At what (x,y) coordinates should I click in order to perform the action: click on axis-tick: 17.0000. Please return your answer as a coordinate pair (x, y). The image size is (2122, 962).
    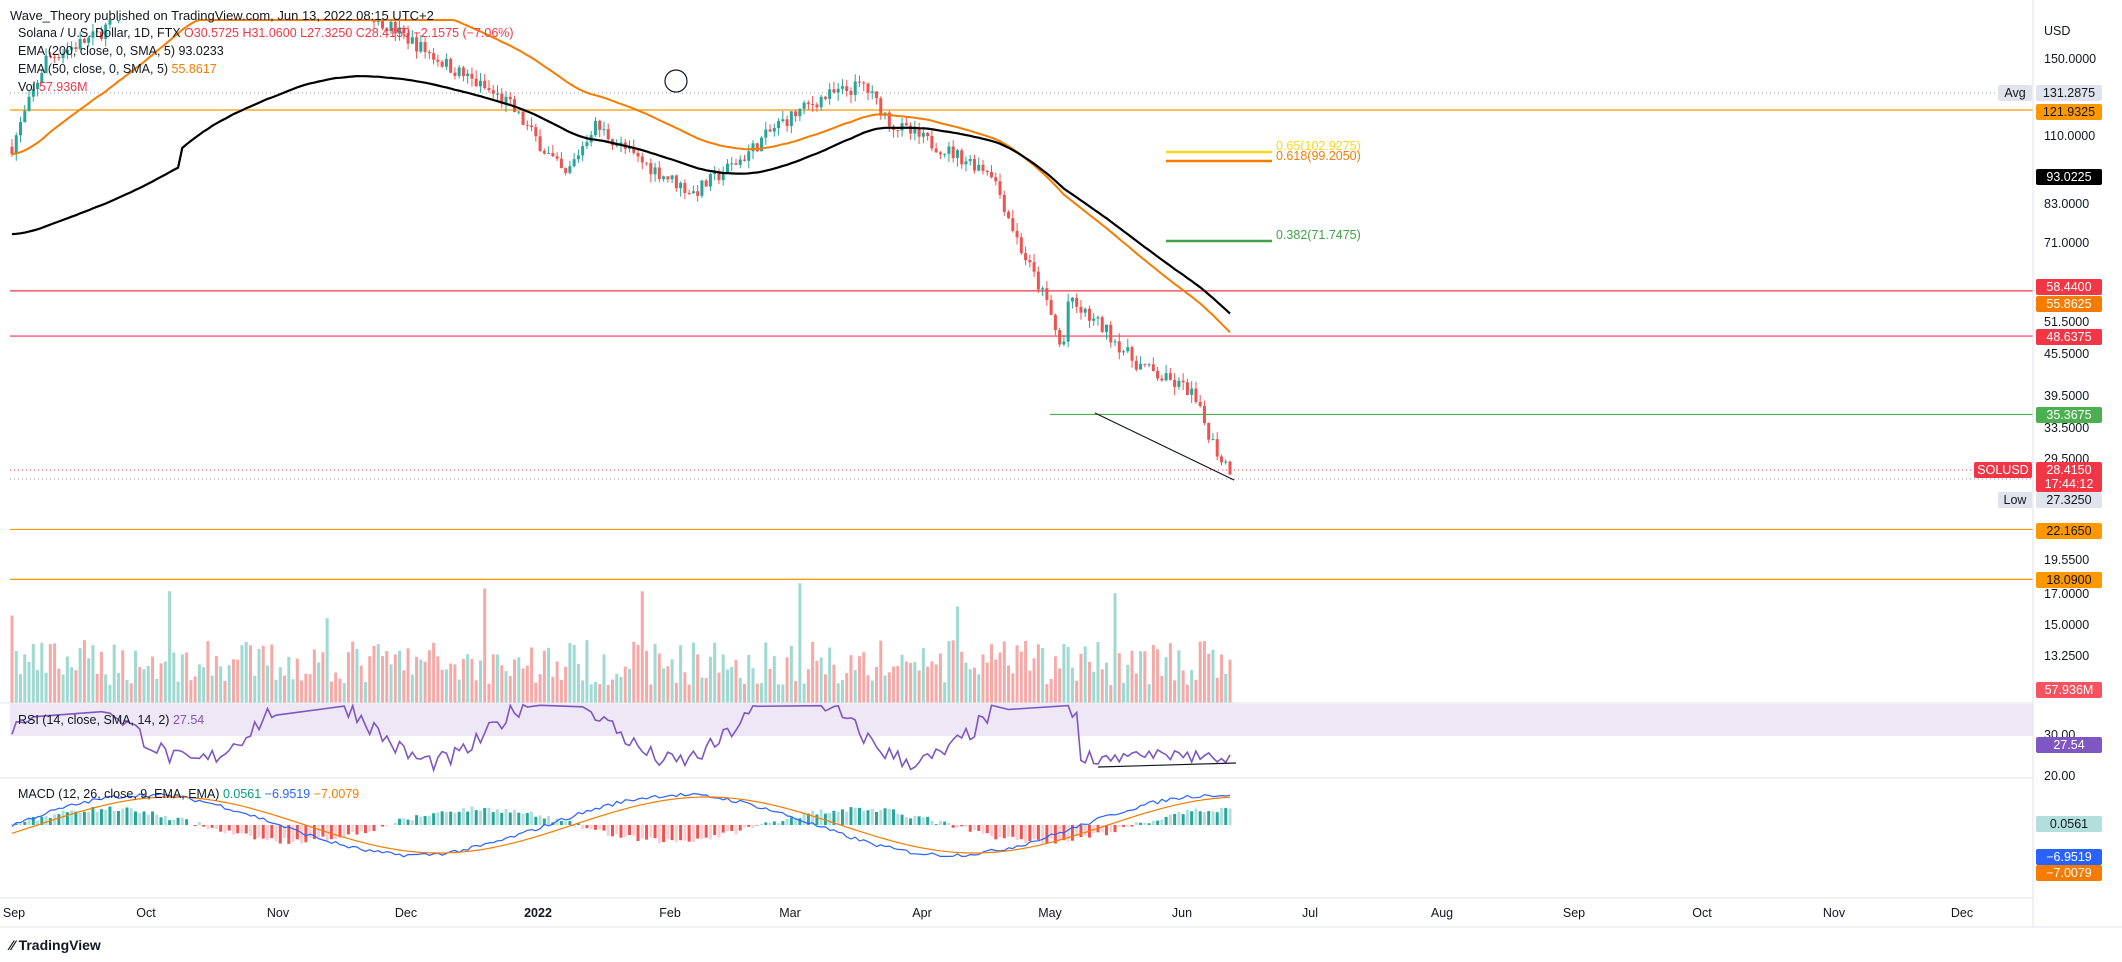
    Looking at the image, I should click on (2067, 594).